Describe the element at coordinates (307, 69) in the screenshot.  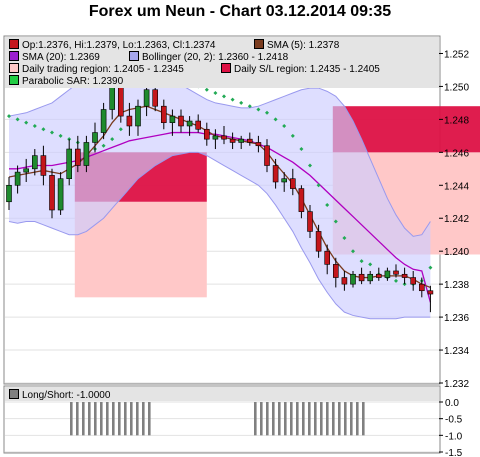
I see `legend-daily-sl-text: Daily S/L region: 1.2435 - 1.2405` at that location.